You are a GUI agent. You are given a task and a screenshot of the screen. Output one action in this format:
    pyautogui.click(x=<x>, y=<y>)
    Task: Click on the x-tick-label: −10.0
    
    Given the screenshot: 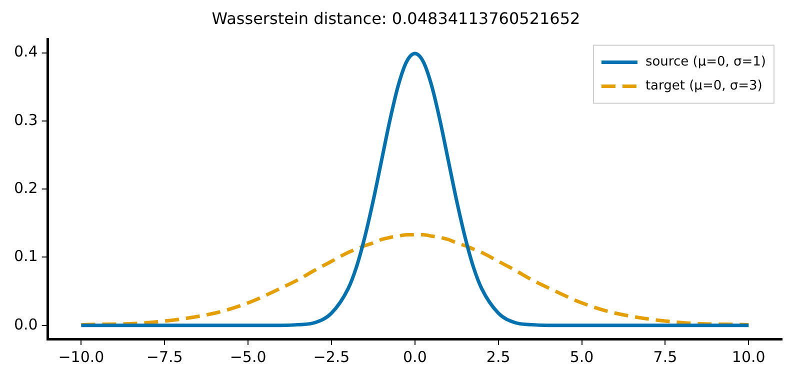 What is the action you would take?
    pyautogui.click(x=81, y=357)
    